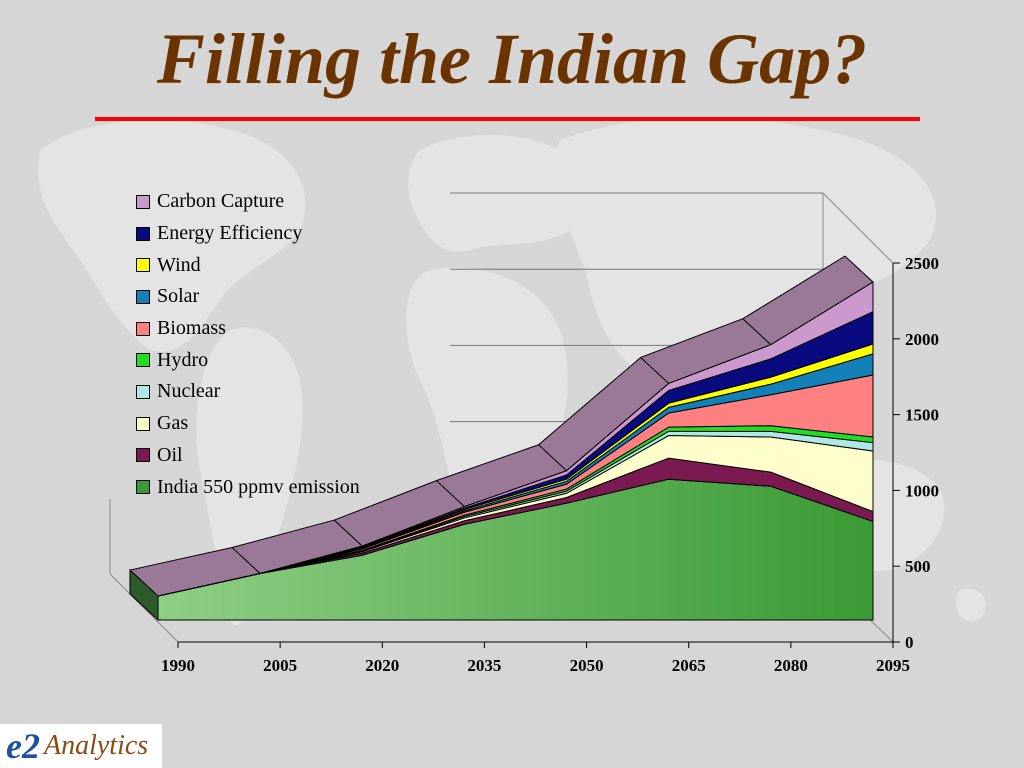 The width and height of the screenshot is (1024, 768). I want to click on e2-analytics-logo: e2 Analytics, so click(81, 746).